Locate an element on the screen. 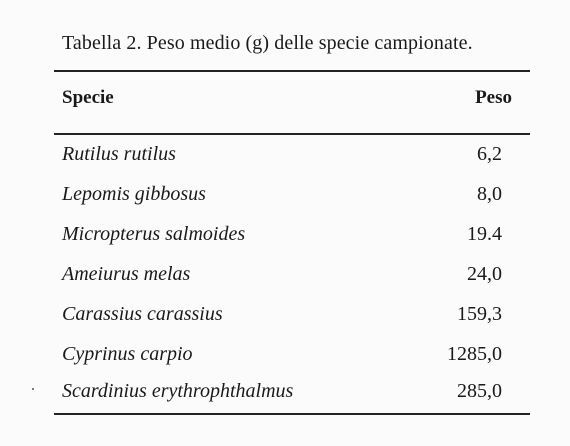  header-weight: Peso is located at coordinates (493, 97).